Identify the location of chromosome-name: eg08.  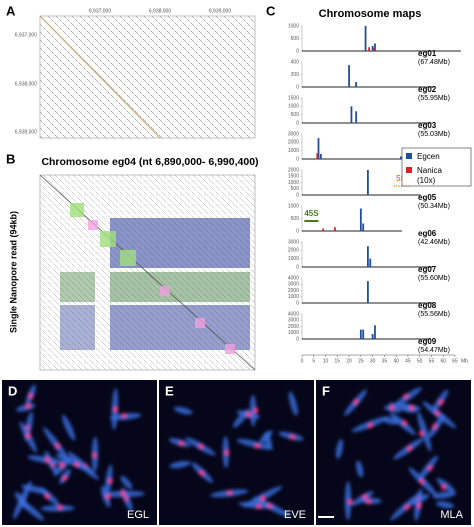
(427, 305).